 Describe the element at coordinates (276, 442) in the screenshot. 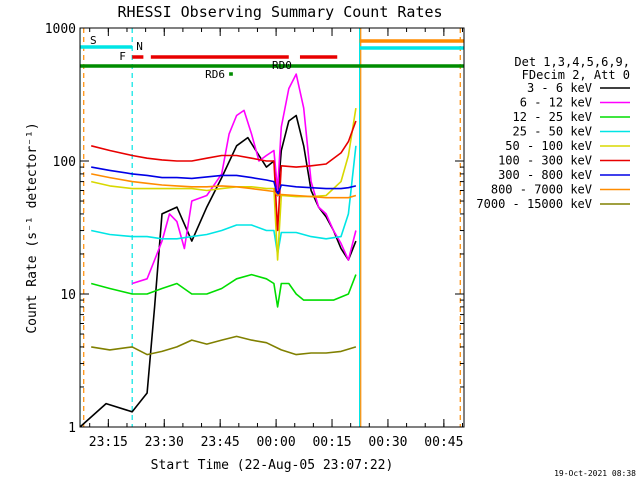

I see `x-tick-label-3: 00:00` at that location.